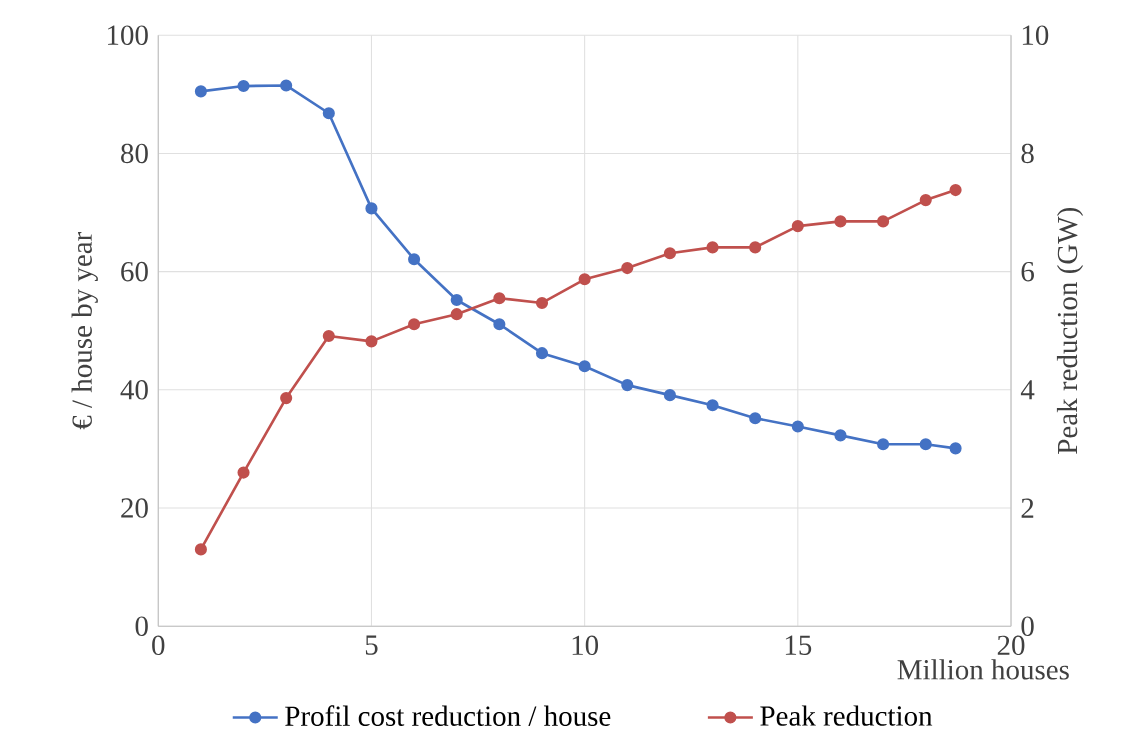  What do you see at coordinates (798, 645) in the screenshot?
I see `x-tick-label: 15` at bounding box center [798, 645].